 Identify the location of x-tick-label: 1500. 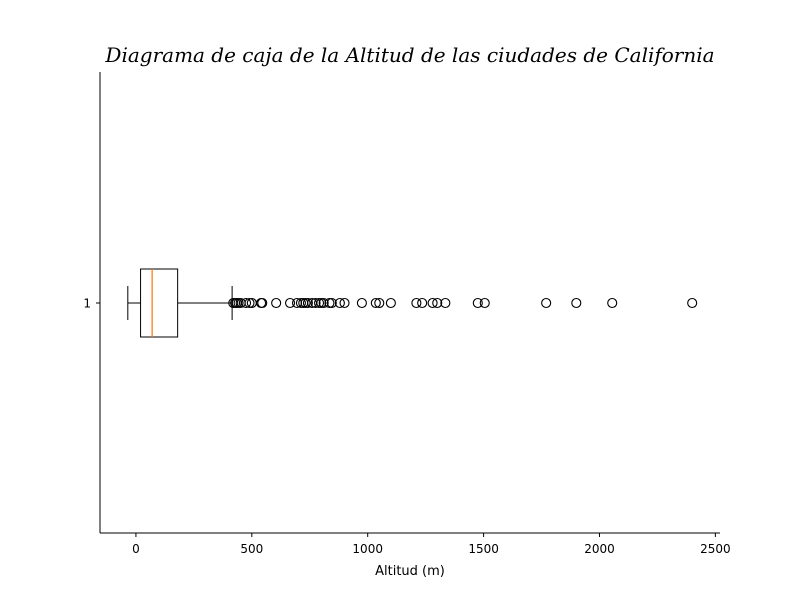
(483, 549).